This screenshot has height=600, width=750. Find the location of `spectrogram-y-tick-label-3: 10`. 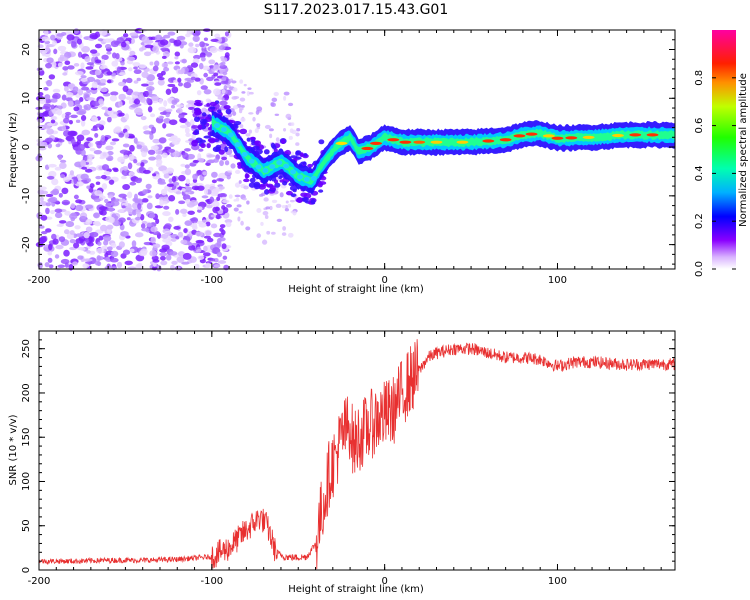

spectrogram-y-tick-label-3: 10 is located at coordinates (26, 98).